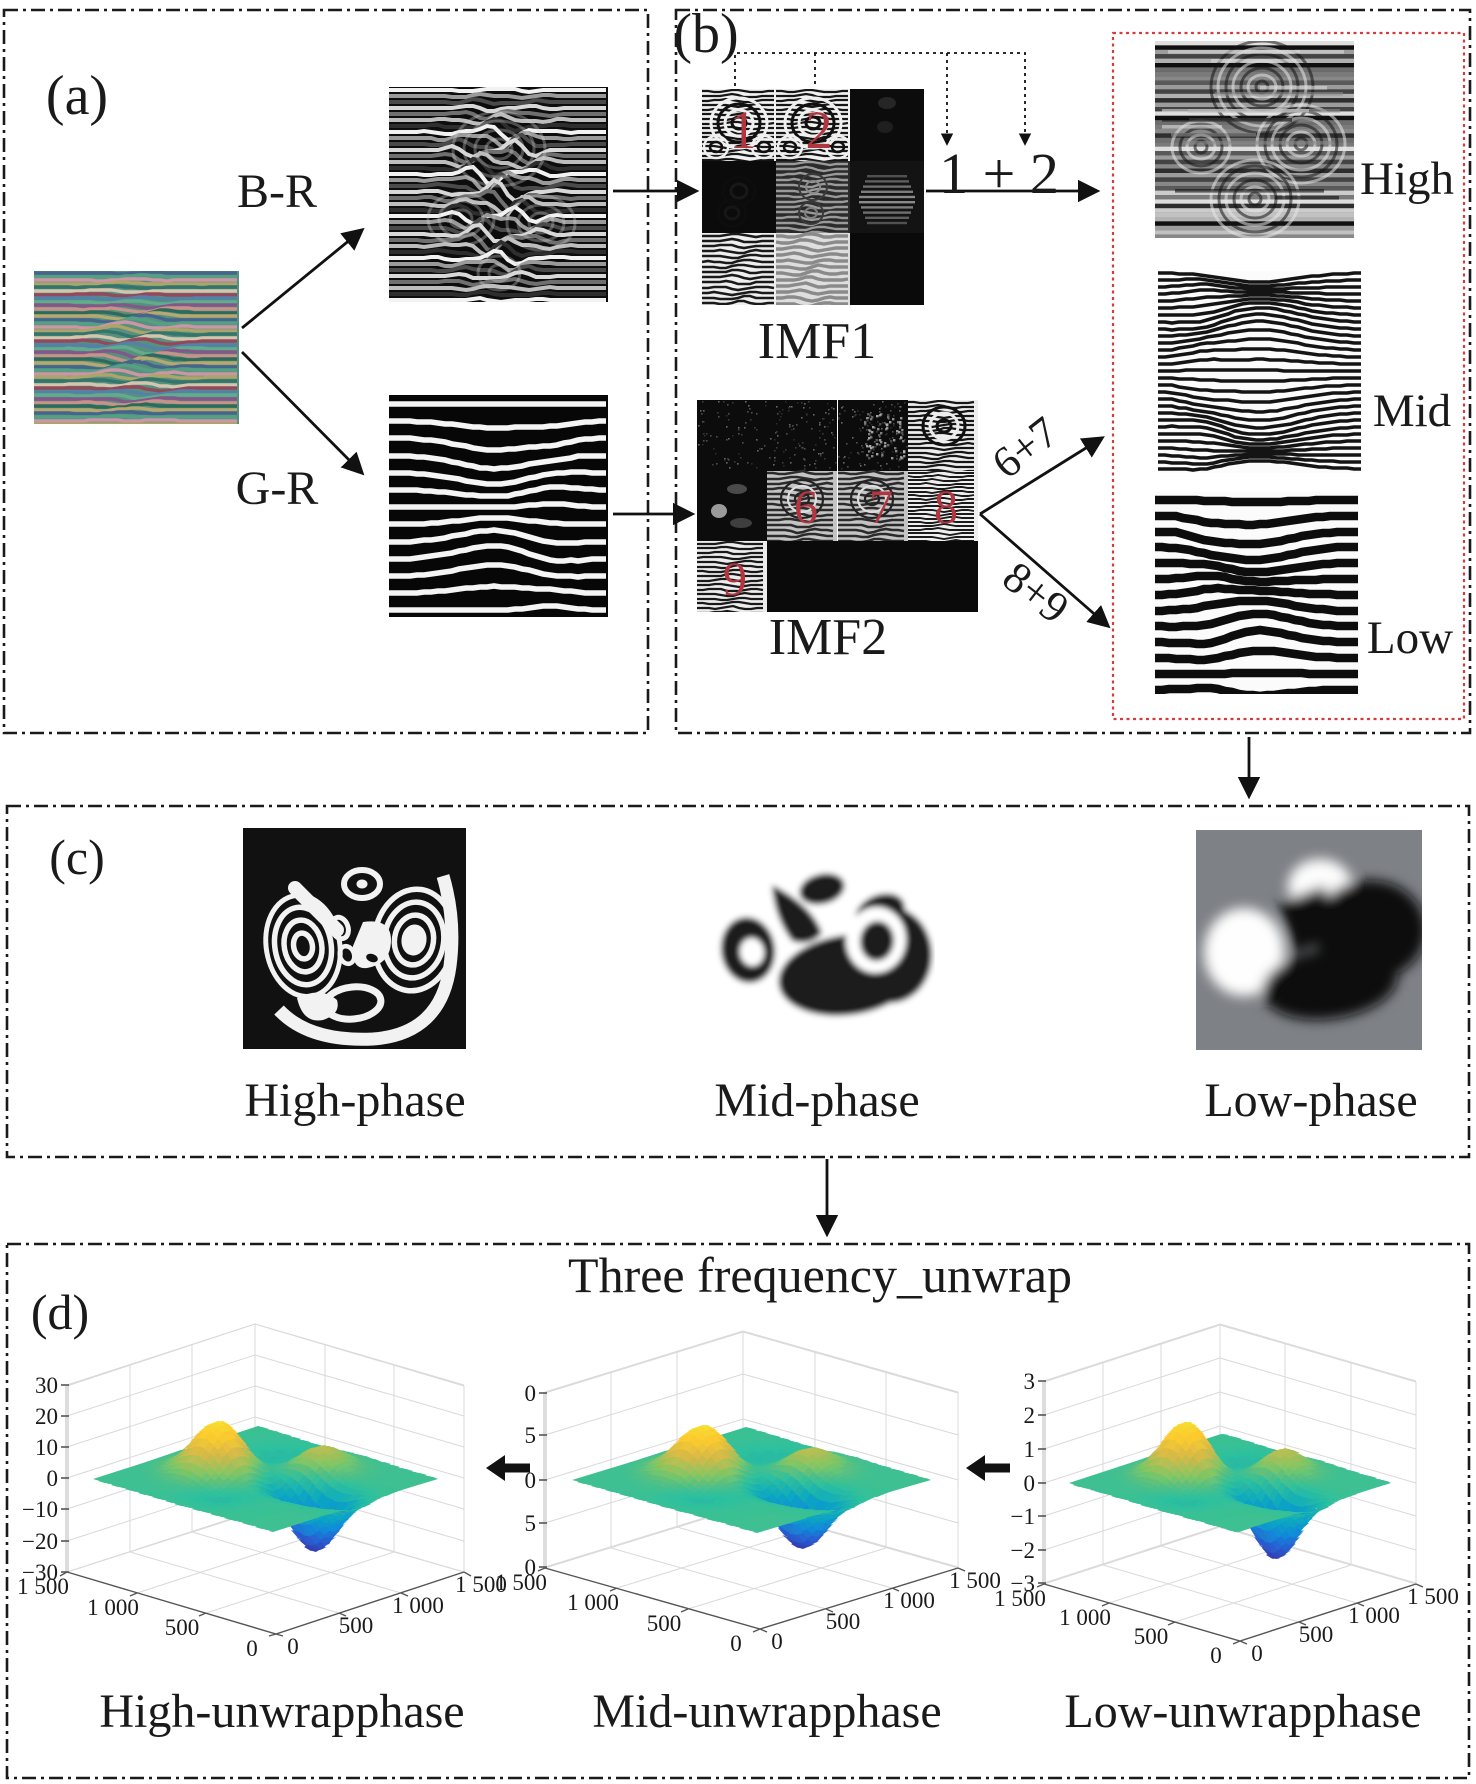  What do you see at coordinates (40, 1572) in the screenshot?
I see `svg-text: −30` at bounding box center [40, 1572].